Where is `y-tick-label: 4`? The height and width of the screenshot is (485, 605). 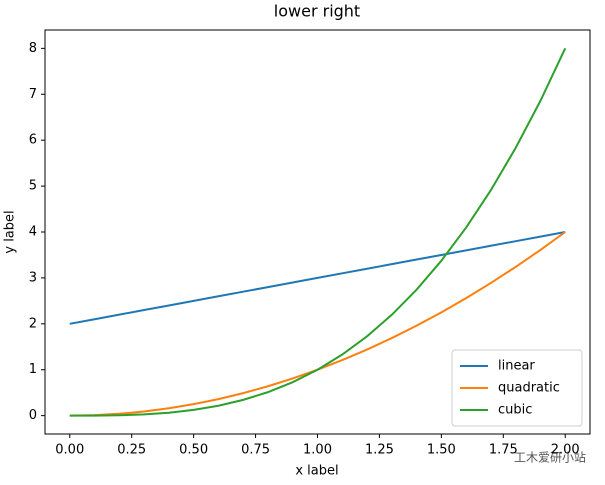 y-tick-label: 4 is located at coordinates (33, 232).